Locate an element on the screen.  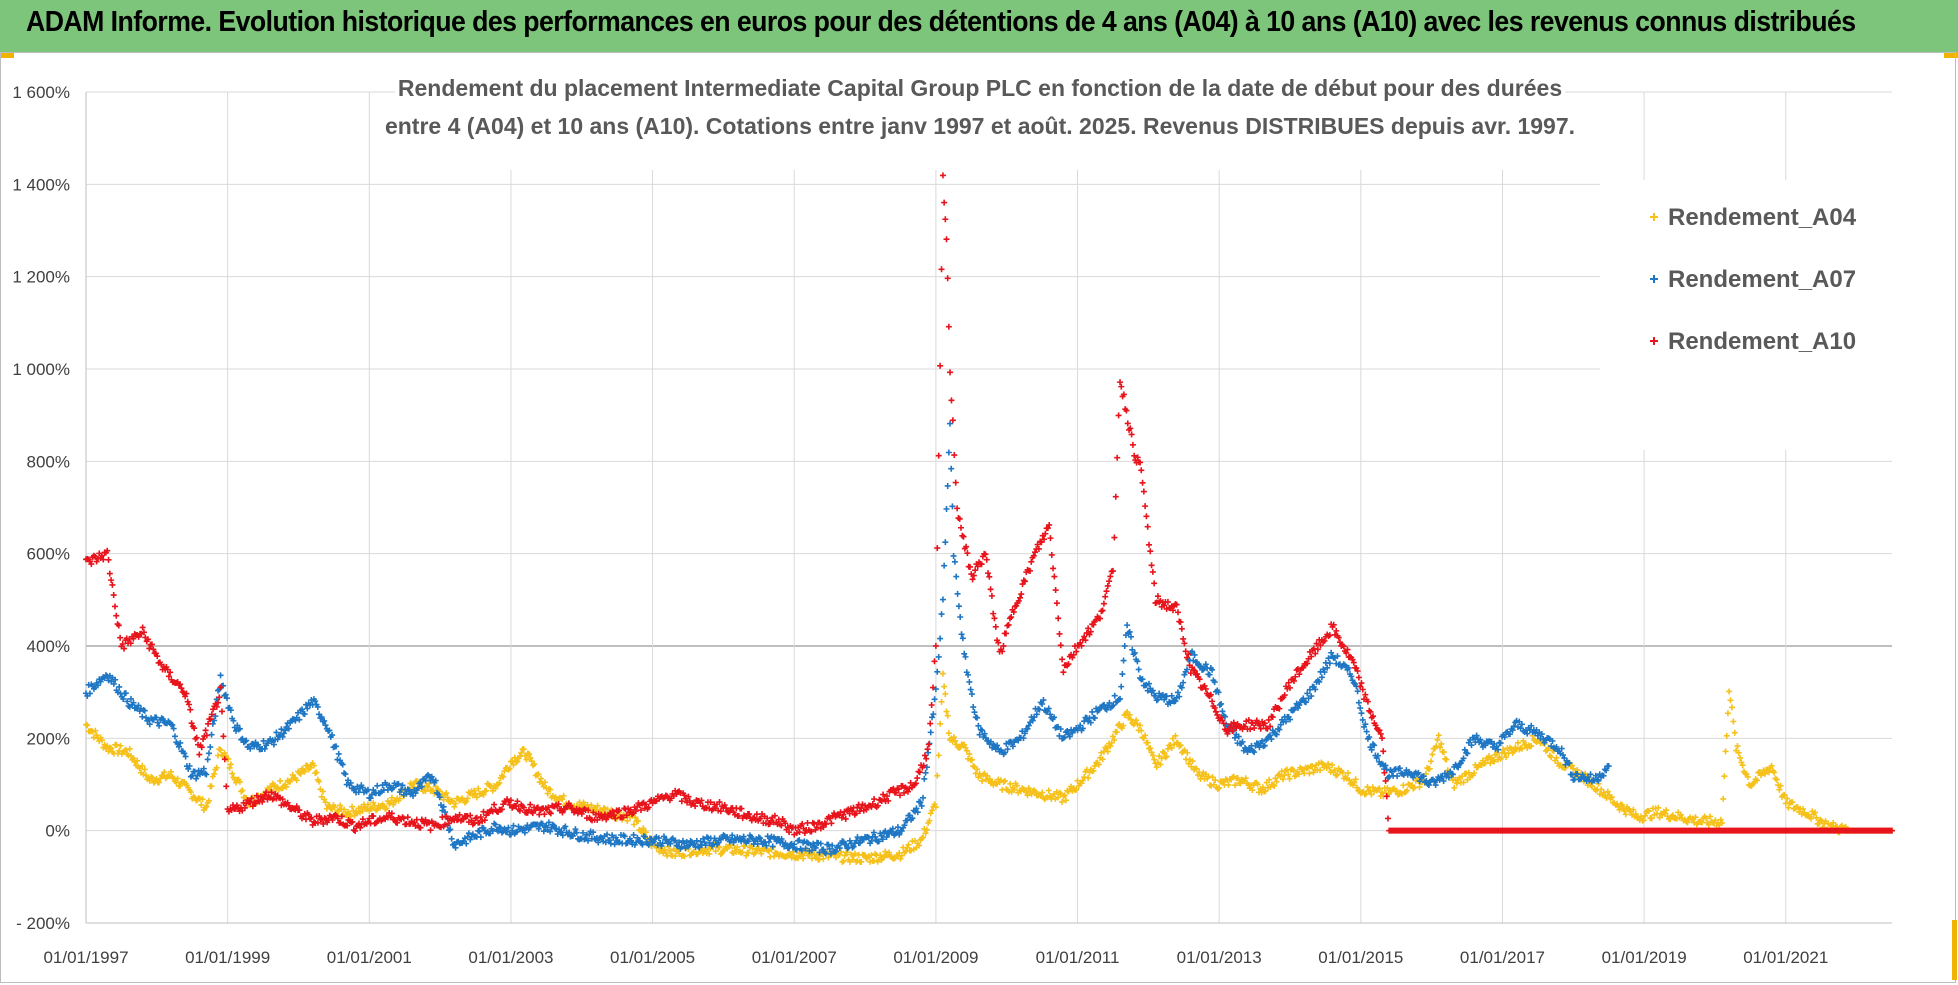
y-tick-label: 200% is located at coordinates (48, 738).